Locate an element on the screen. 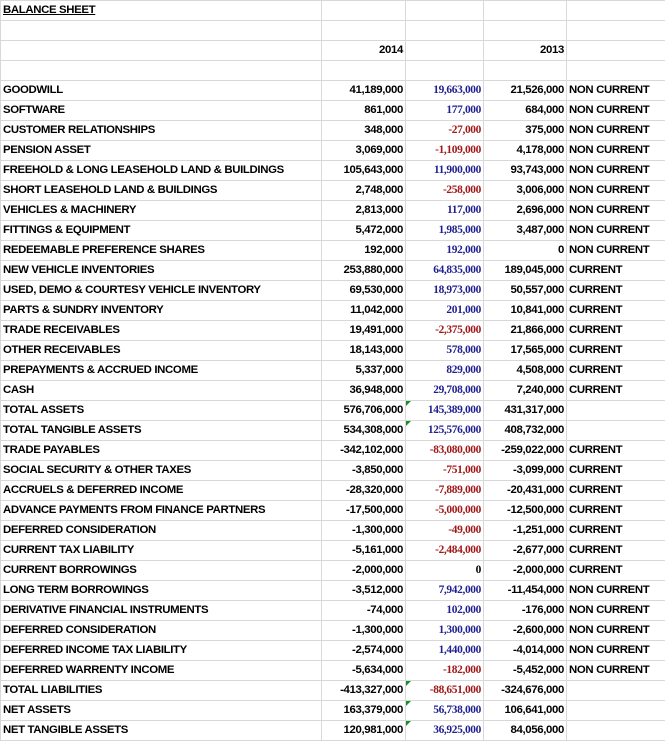  row-label-cell: CURRENT TAX LIABILITY is located at coordinates (161, 550).